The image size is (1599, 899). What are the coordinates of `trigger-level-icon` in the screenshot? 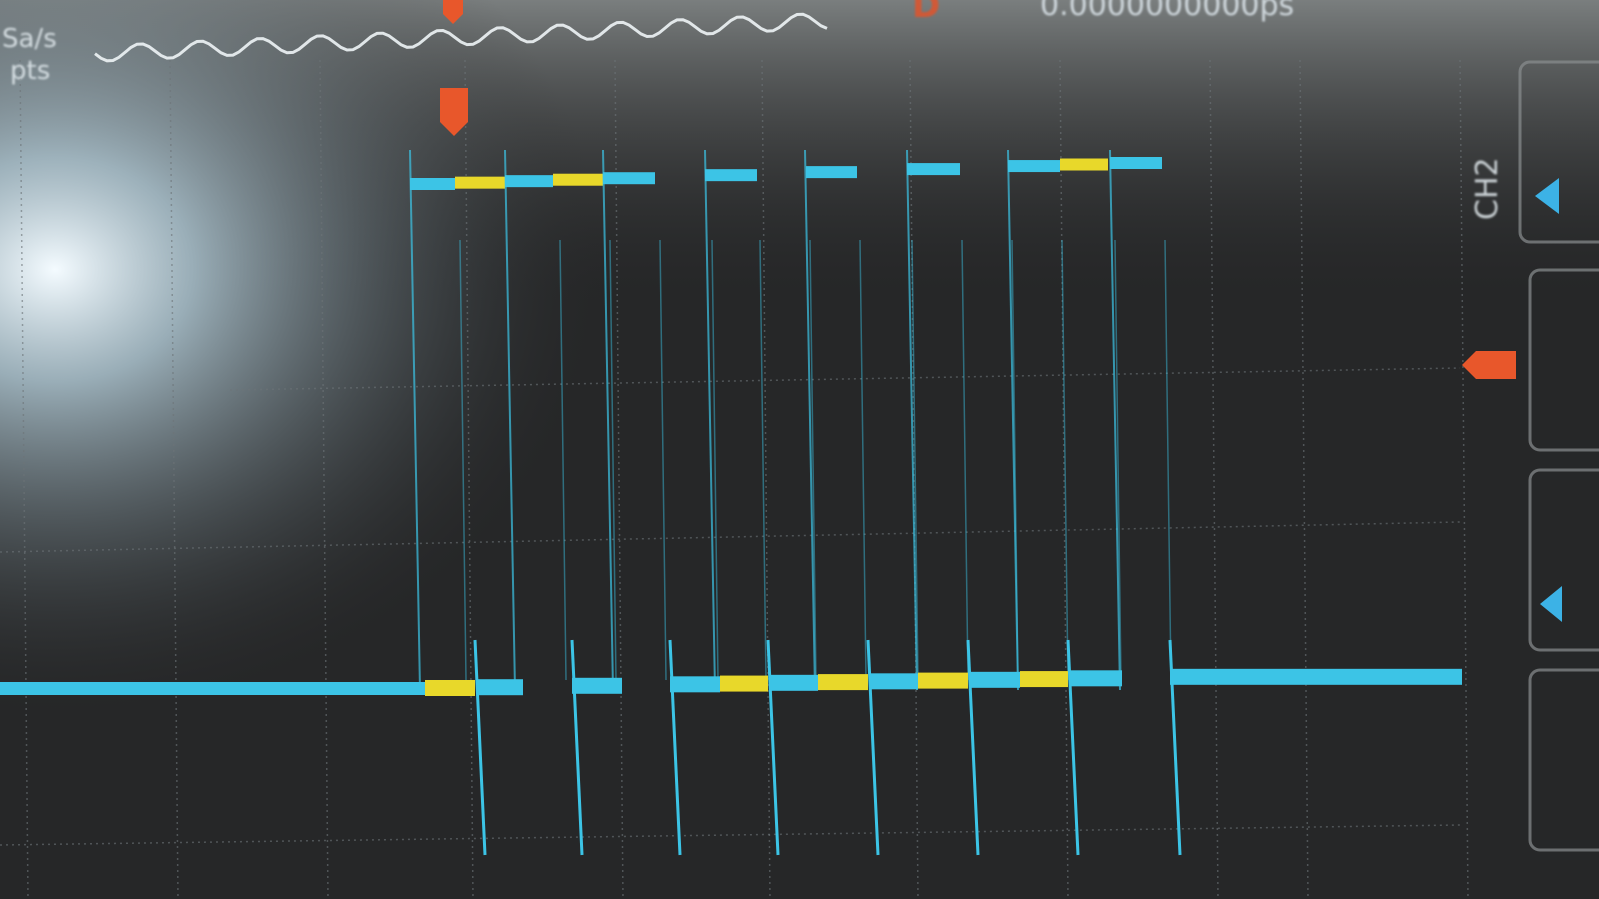 It's located at (1489, 365).